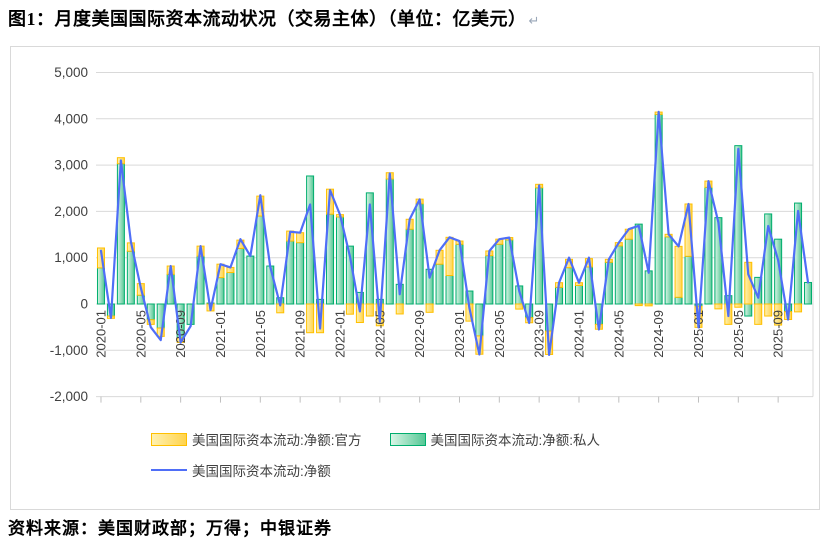  I want to click on y-axis-labels: 5,000 4,000 3,000 2,000 1,000 0 -1,000 -2,000, so click(69, 234).